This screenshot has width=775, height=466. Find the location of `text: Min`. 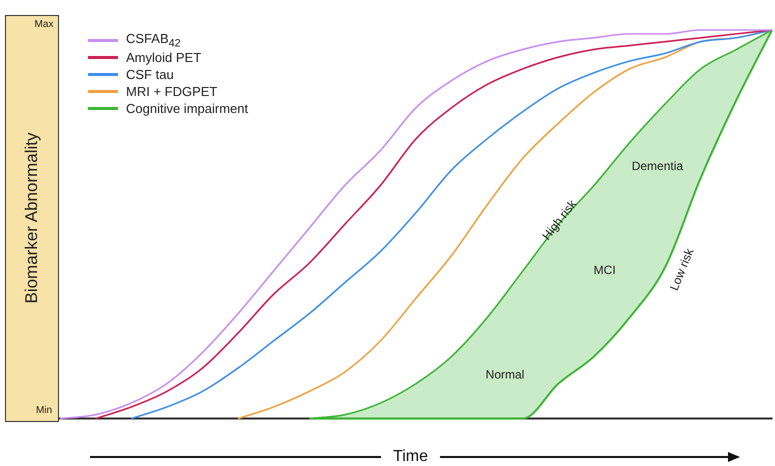

text: Min is located at coordinates (44, 410).